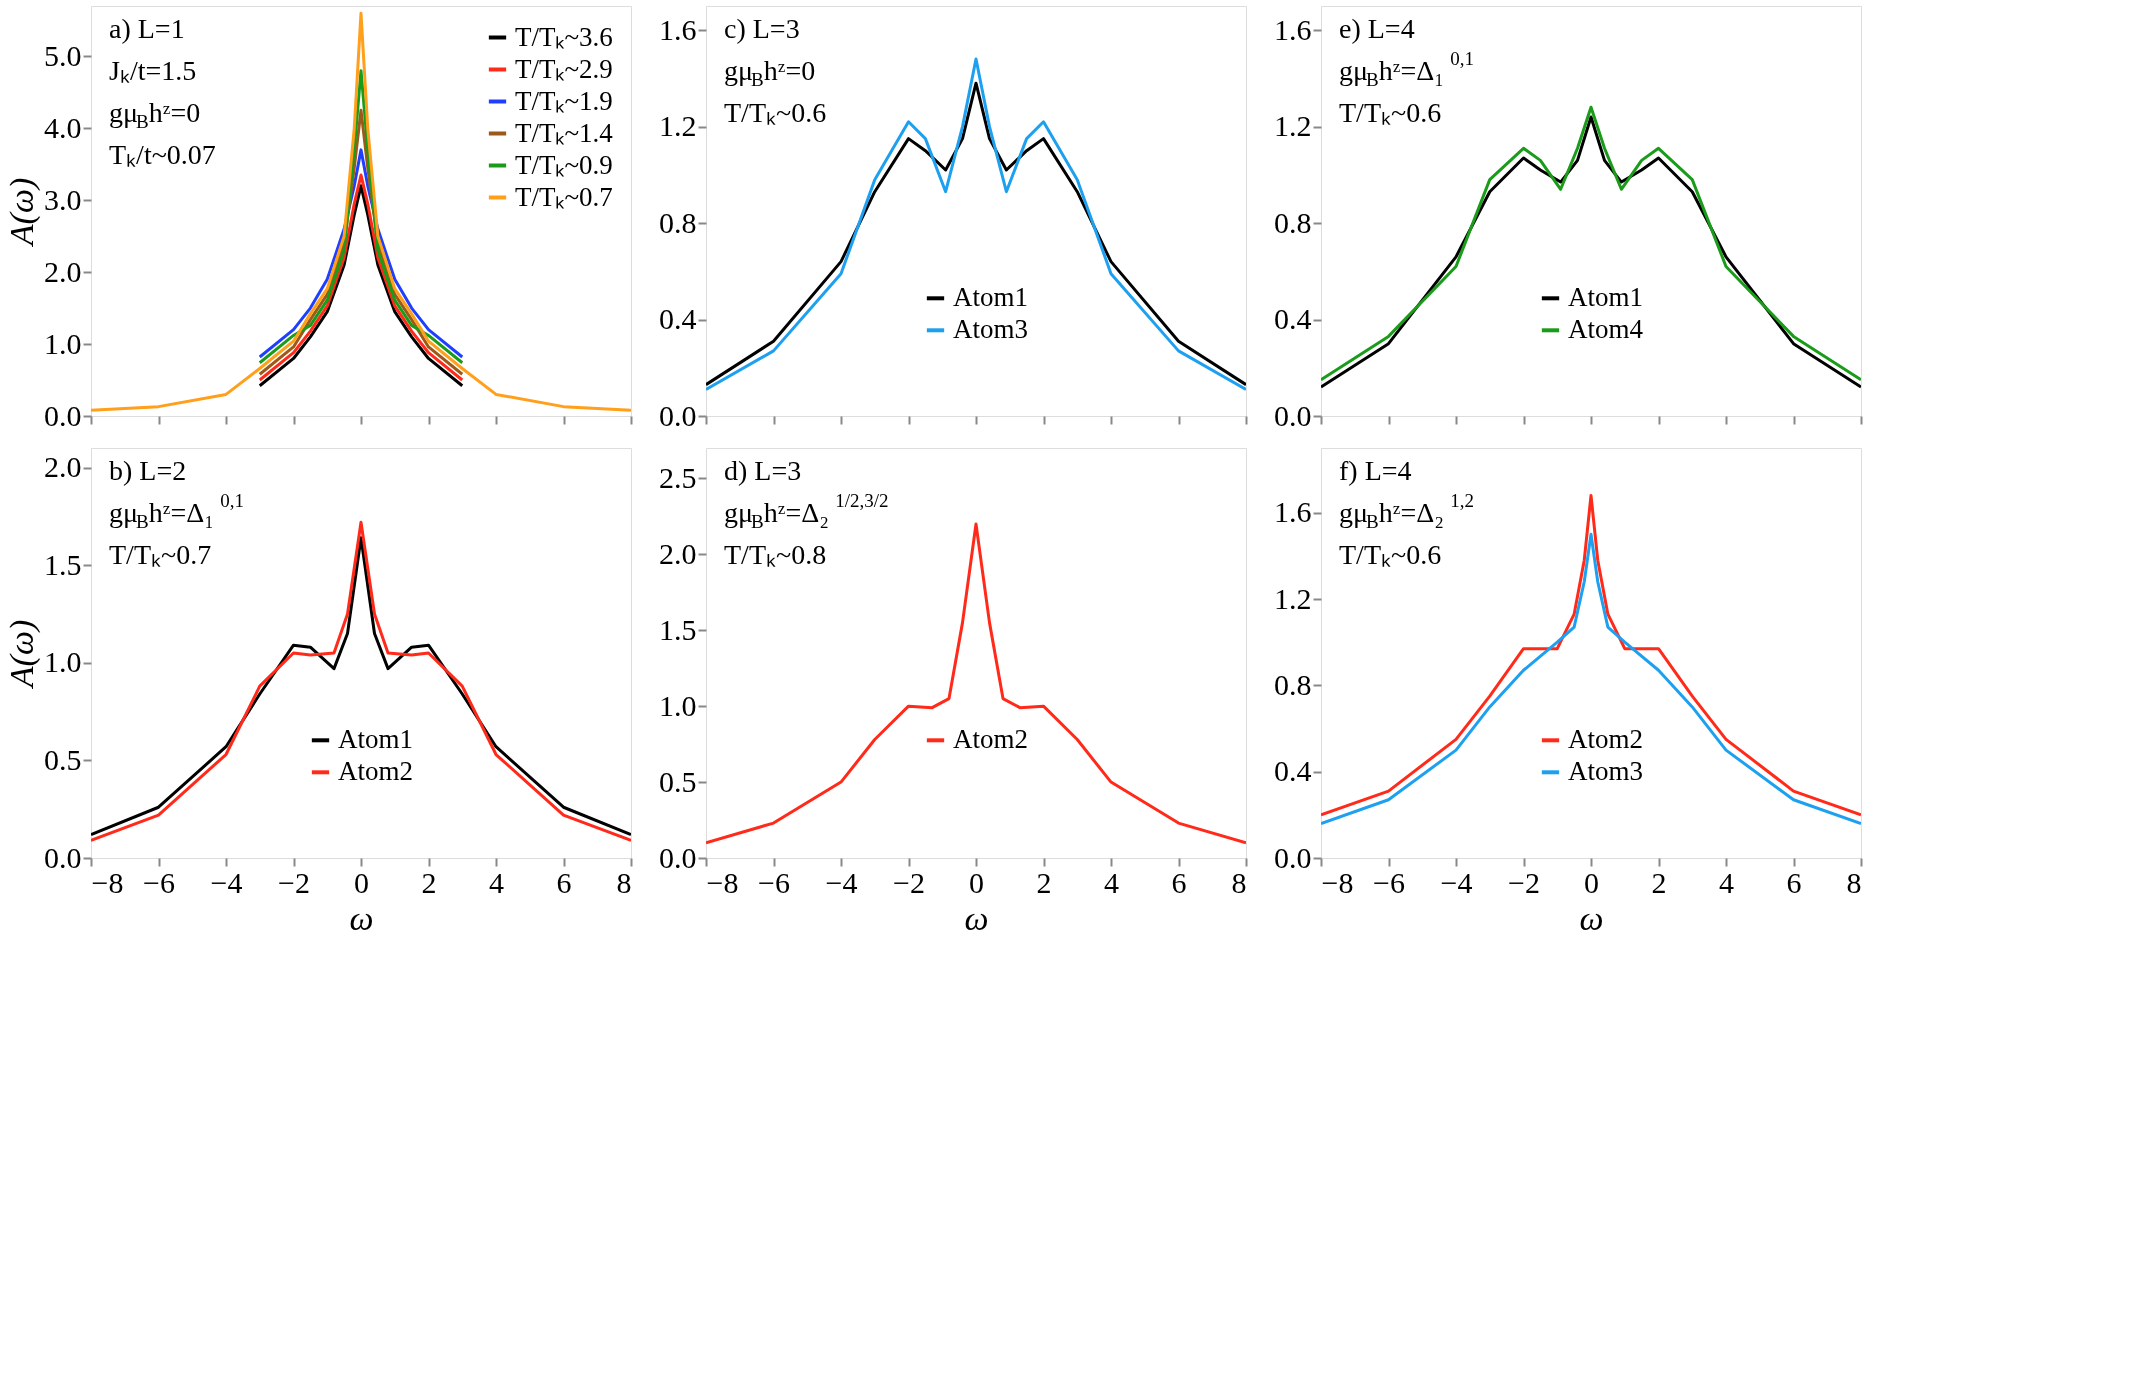  What do you see at coordinates (564, 196) in the screenshot?
I see `legend-label: T/Tₖ~0.7` at bounding box center [564, 196].